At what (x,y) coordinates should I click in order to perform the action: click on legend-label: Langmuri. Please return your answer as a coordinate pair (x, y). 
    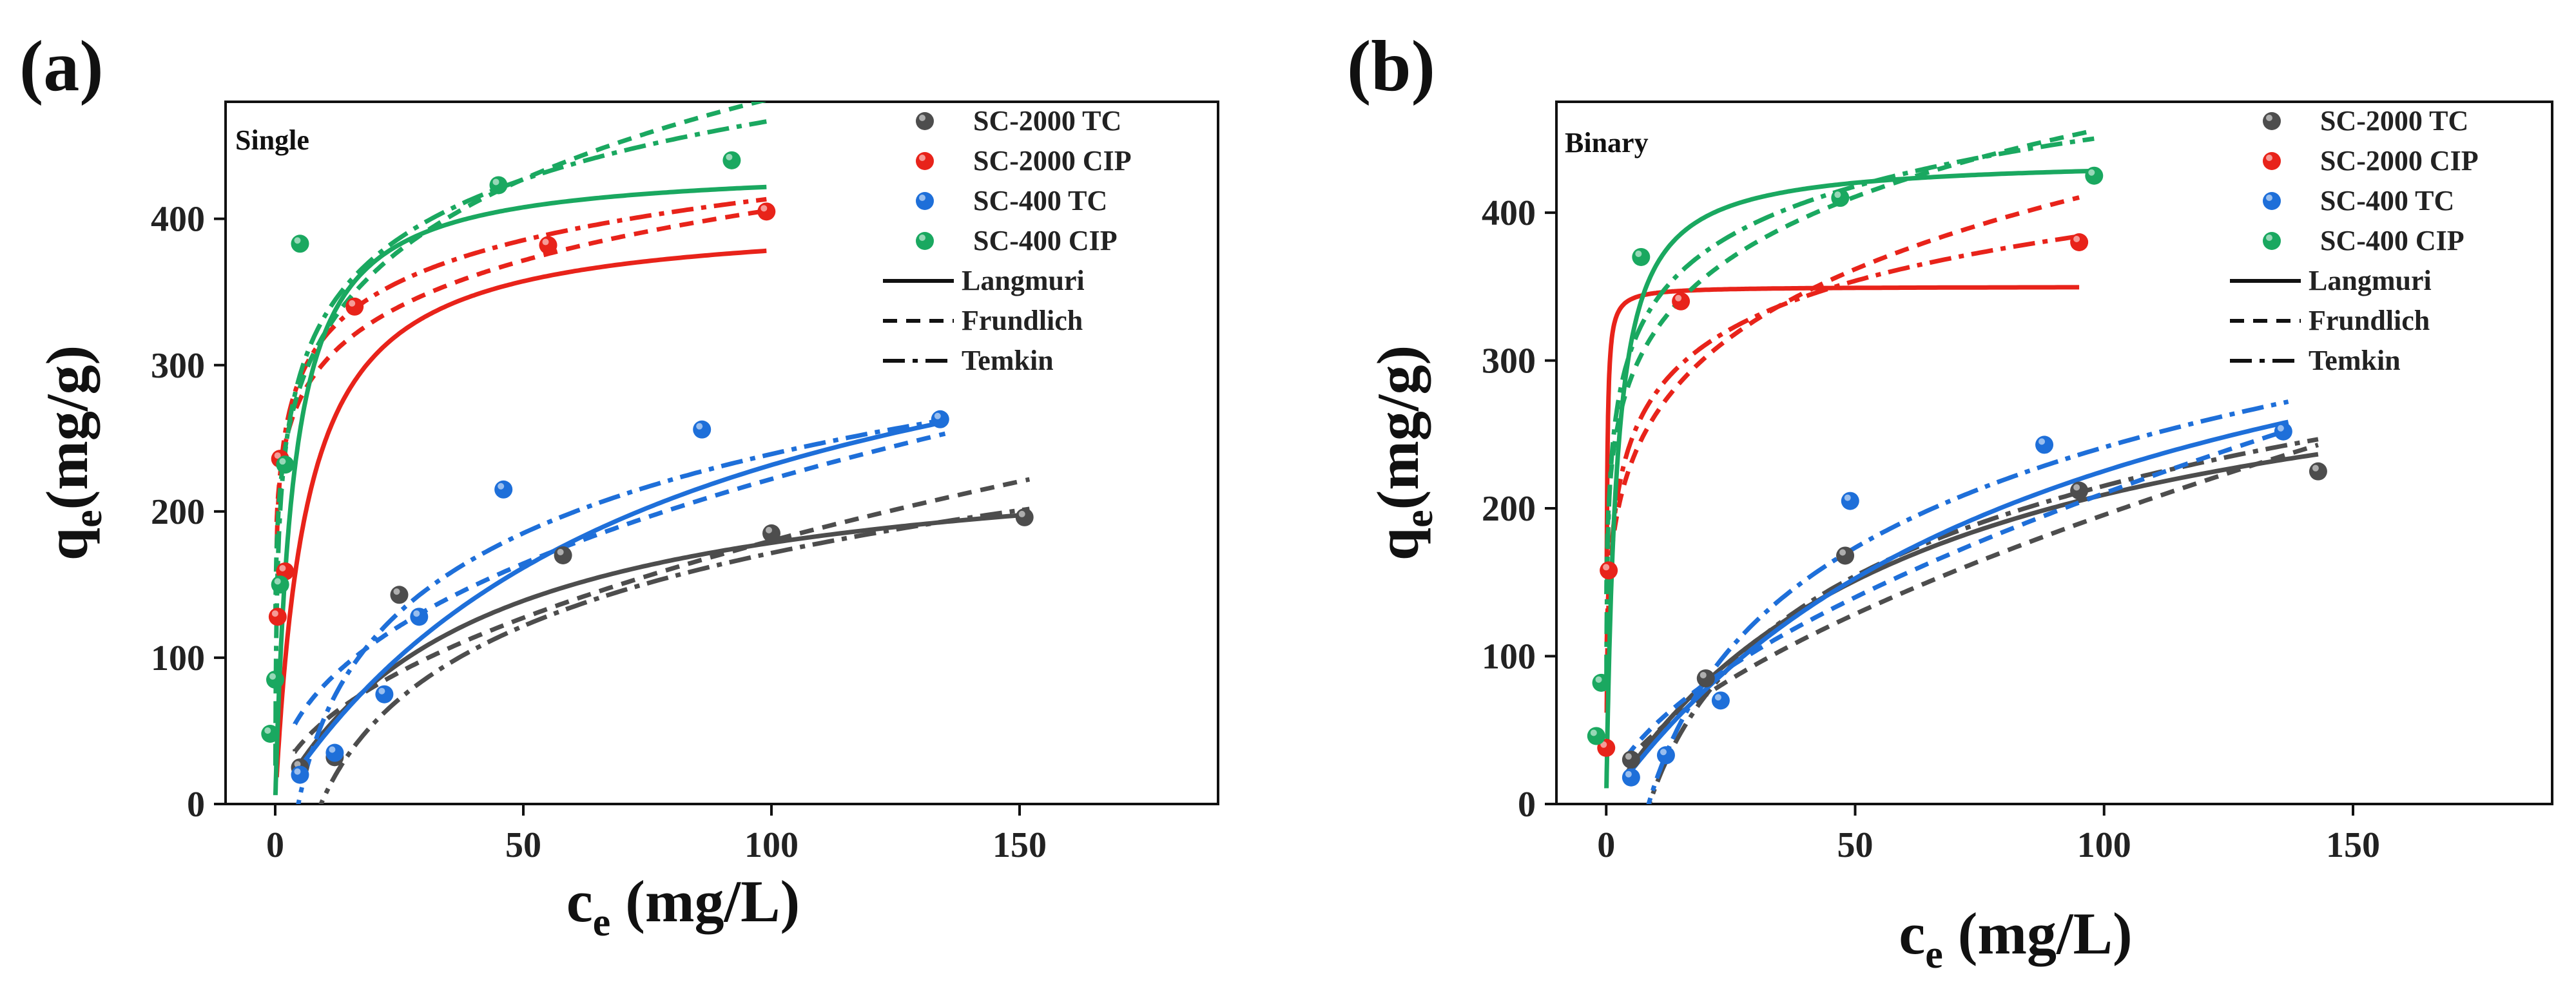
    Looking at the image, I should click on (2370, 280).